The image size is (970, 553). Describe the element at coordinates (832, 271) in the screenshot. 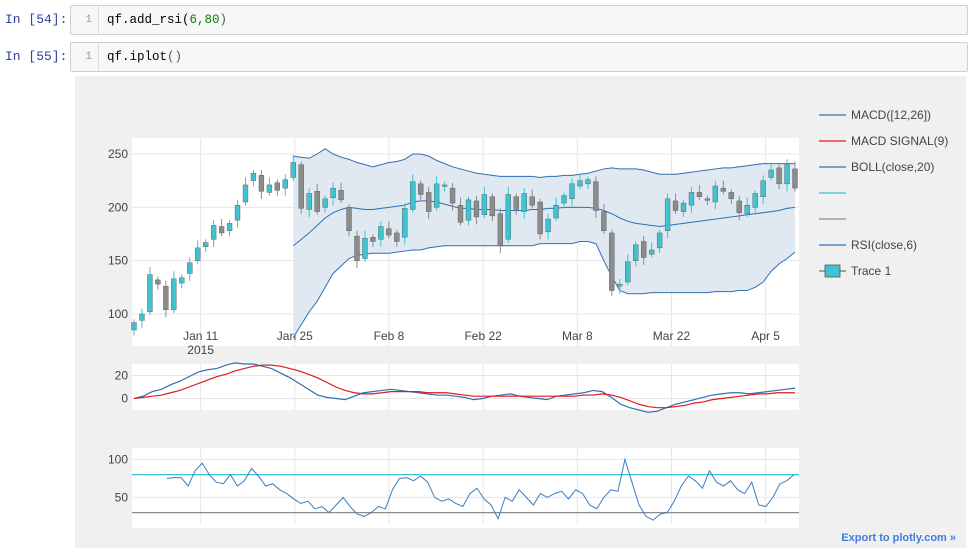

I see `legend-swatch-candle` at that location.